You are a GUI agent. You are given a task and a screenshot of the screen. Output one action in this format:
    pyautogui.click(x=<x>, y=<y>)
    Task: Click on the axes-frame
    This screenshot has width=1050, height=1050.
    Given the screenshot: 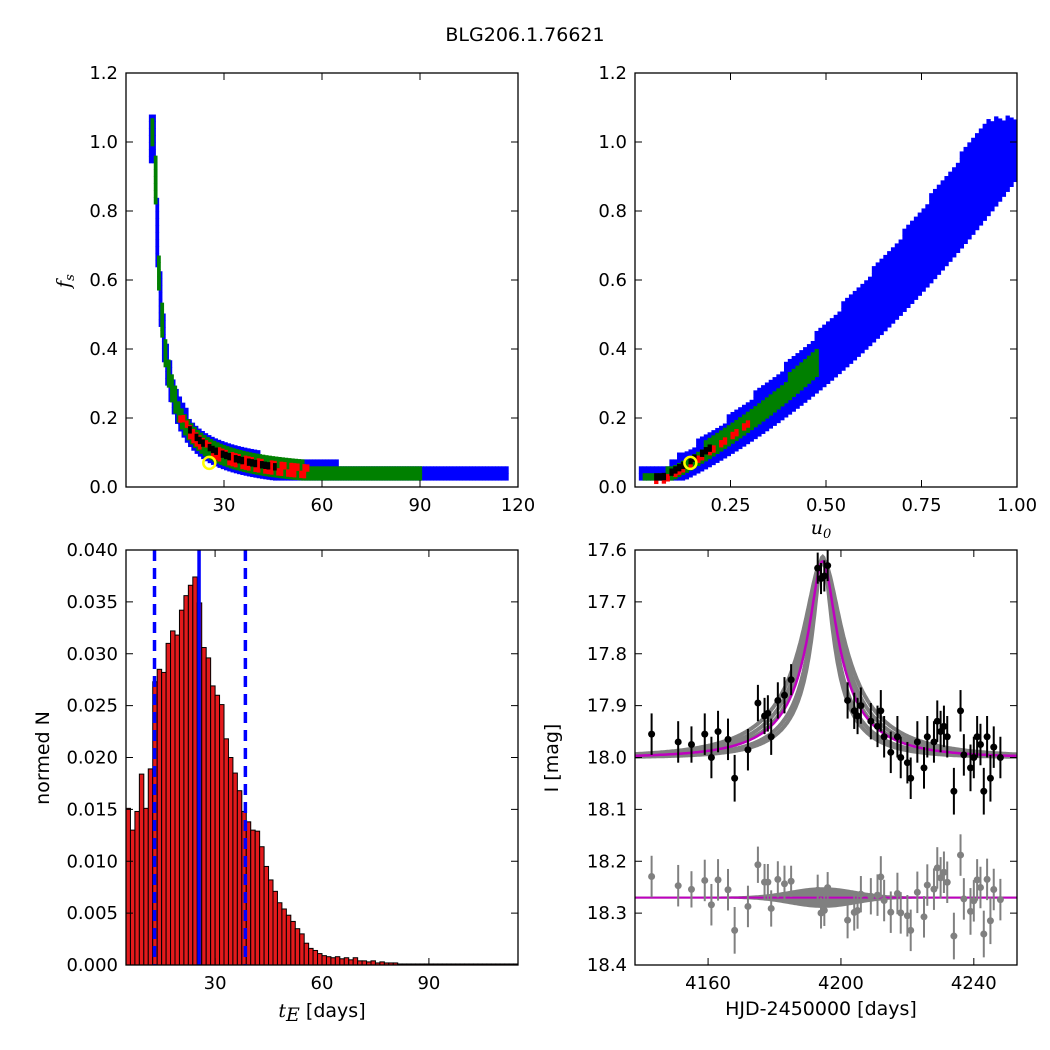 What is the action you would take?
    pyautogui.click(x=826, y=280)
    